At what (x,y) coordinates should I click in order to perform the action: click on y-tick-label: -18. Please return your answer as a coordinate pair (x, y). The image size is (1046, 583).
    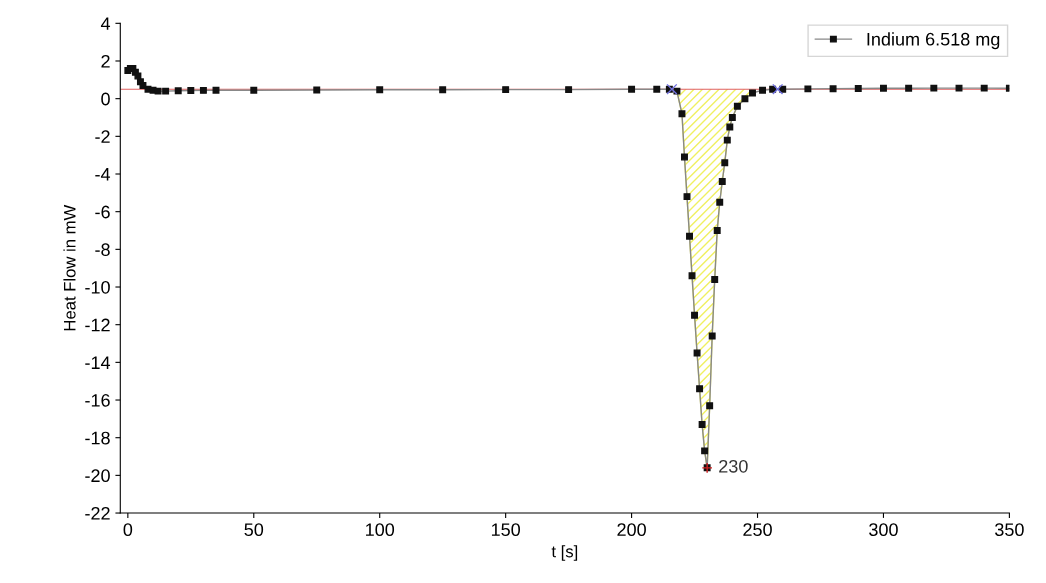
    Looking at the image, I should click on (97, 438).